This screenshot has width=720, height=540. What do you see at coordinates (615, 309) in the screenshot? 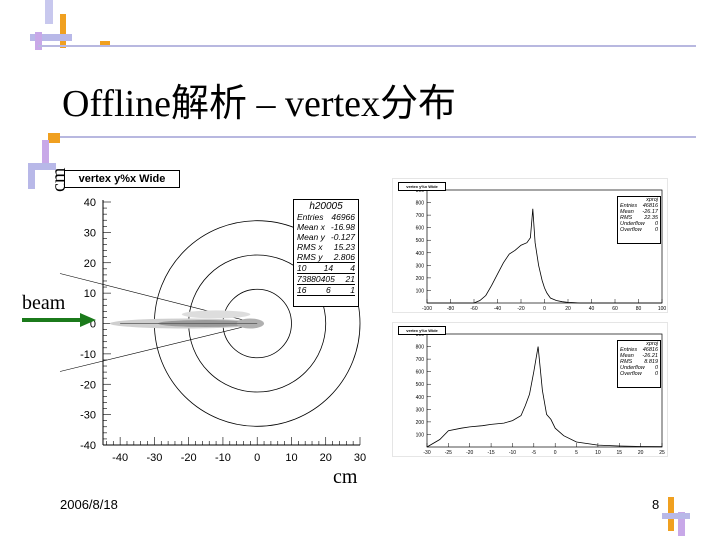
I see `hist1-x-tick-label: 60` at bounding box center [615, 309].